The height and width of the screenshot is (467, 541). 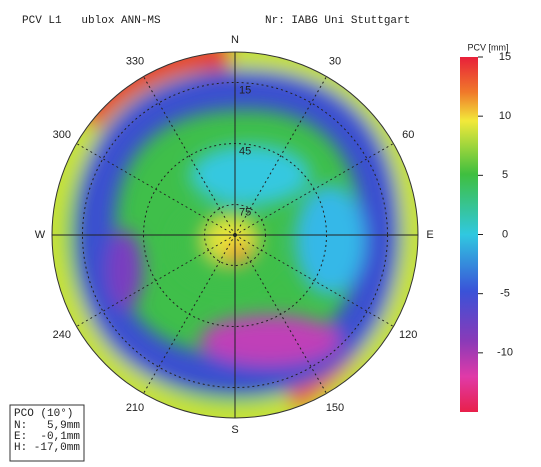 I want to click on pco-value: -17,0mm, so click(x=57, y=448).